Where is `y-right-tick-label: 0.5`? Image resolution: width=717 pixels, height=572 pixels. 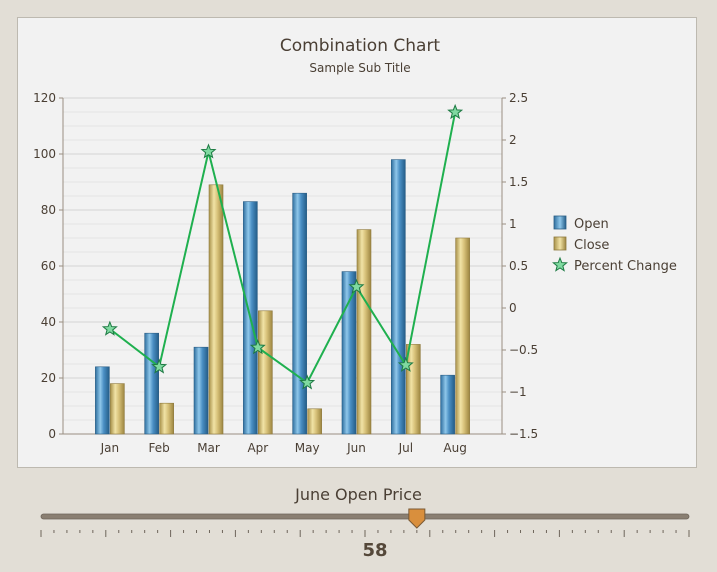 y-right-tick-label: 0.5 is located at coordinates (518, 266).